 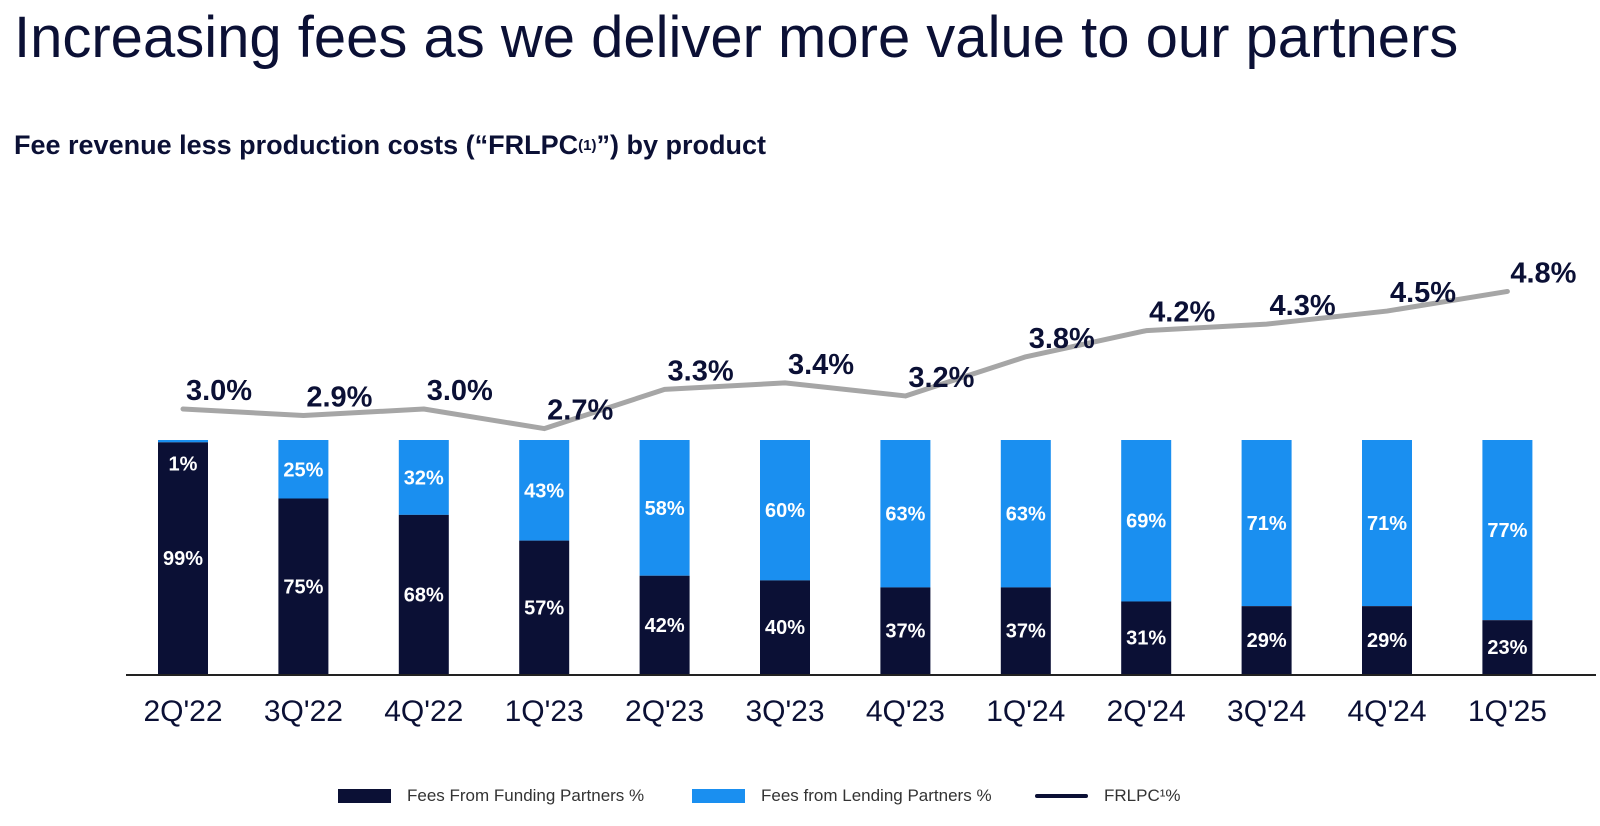 I want to click on x-tick-label: 2Q'23, so click(x=664, y=711).